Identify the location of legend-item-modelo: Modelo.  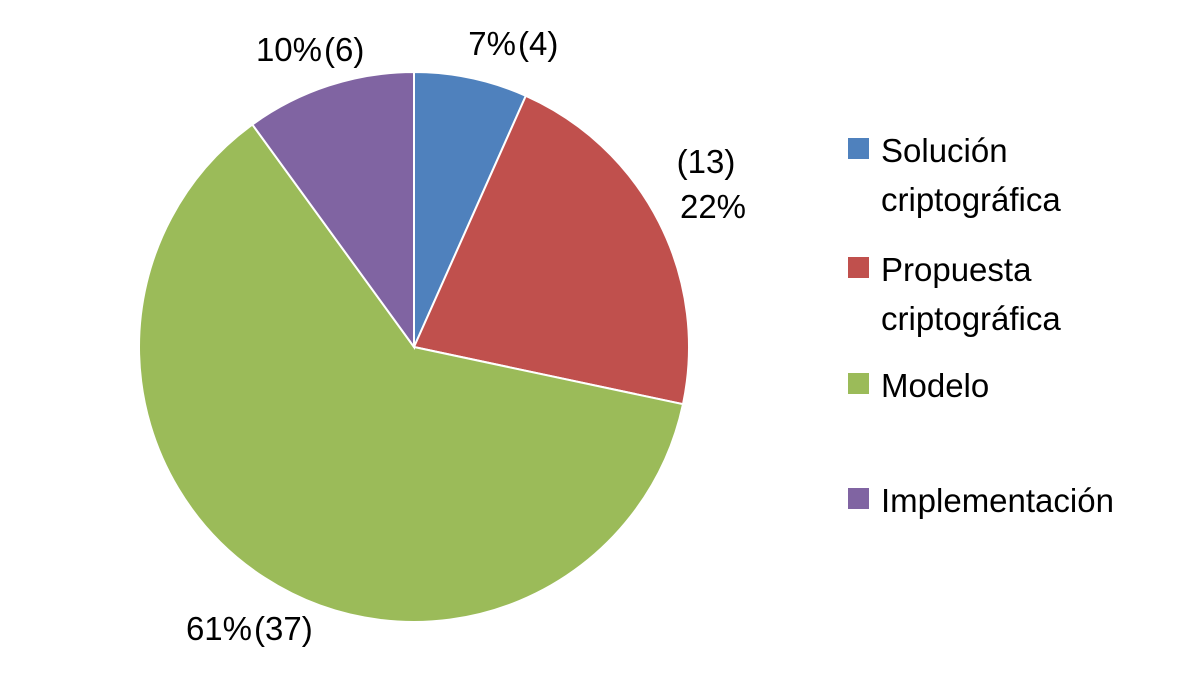
(918, 385).